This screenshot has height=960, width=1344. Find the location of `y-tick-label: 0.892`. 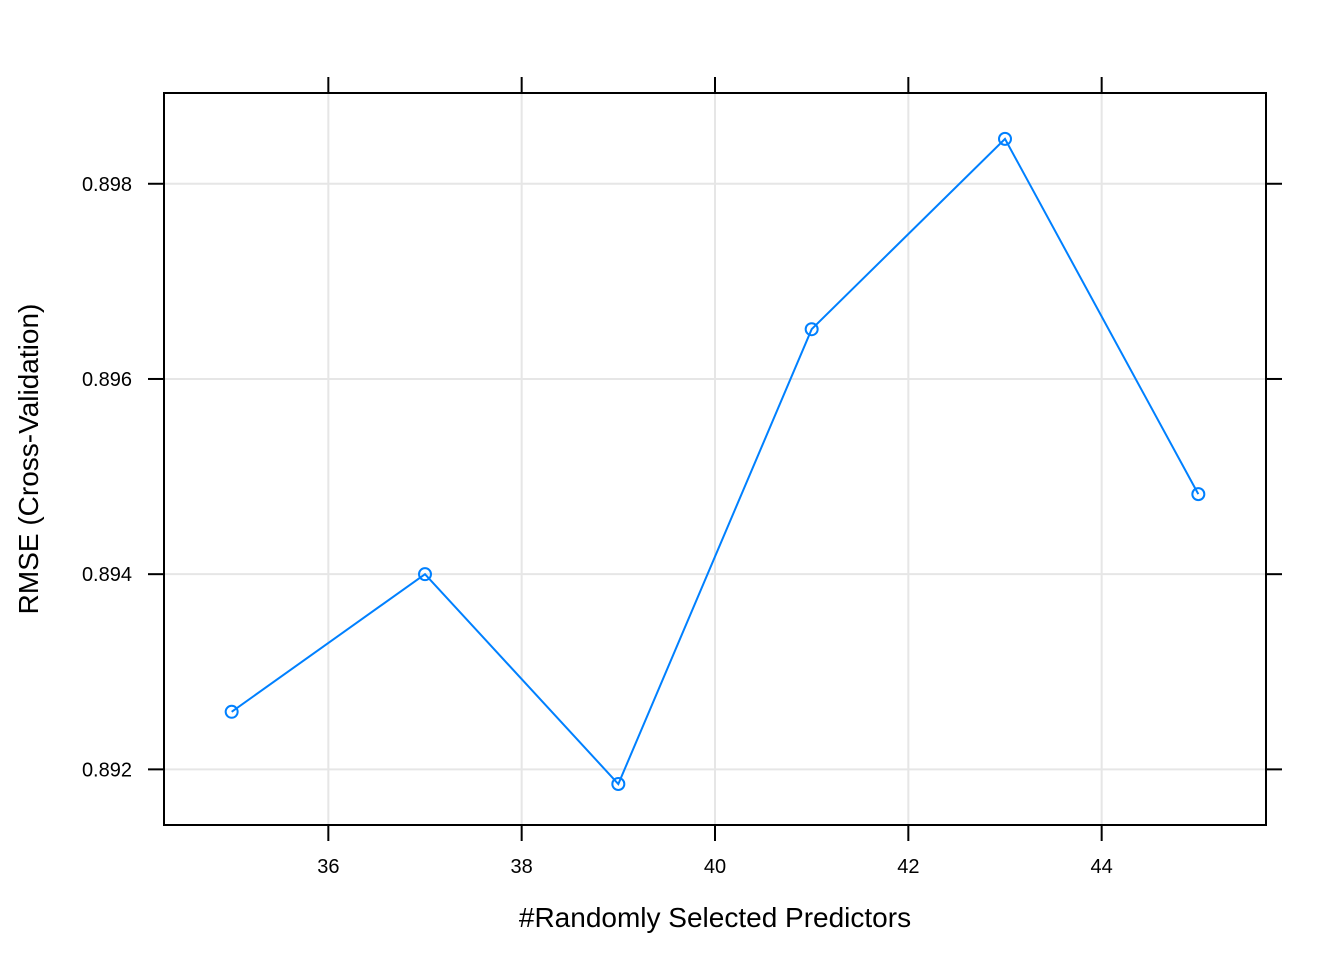

y-tick-label: 0.892 is located at coordinates (107, 770).